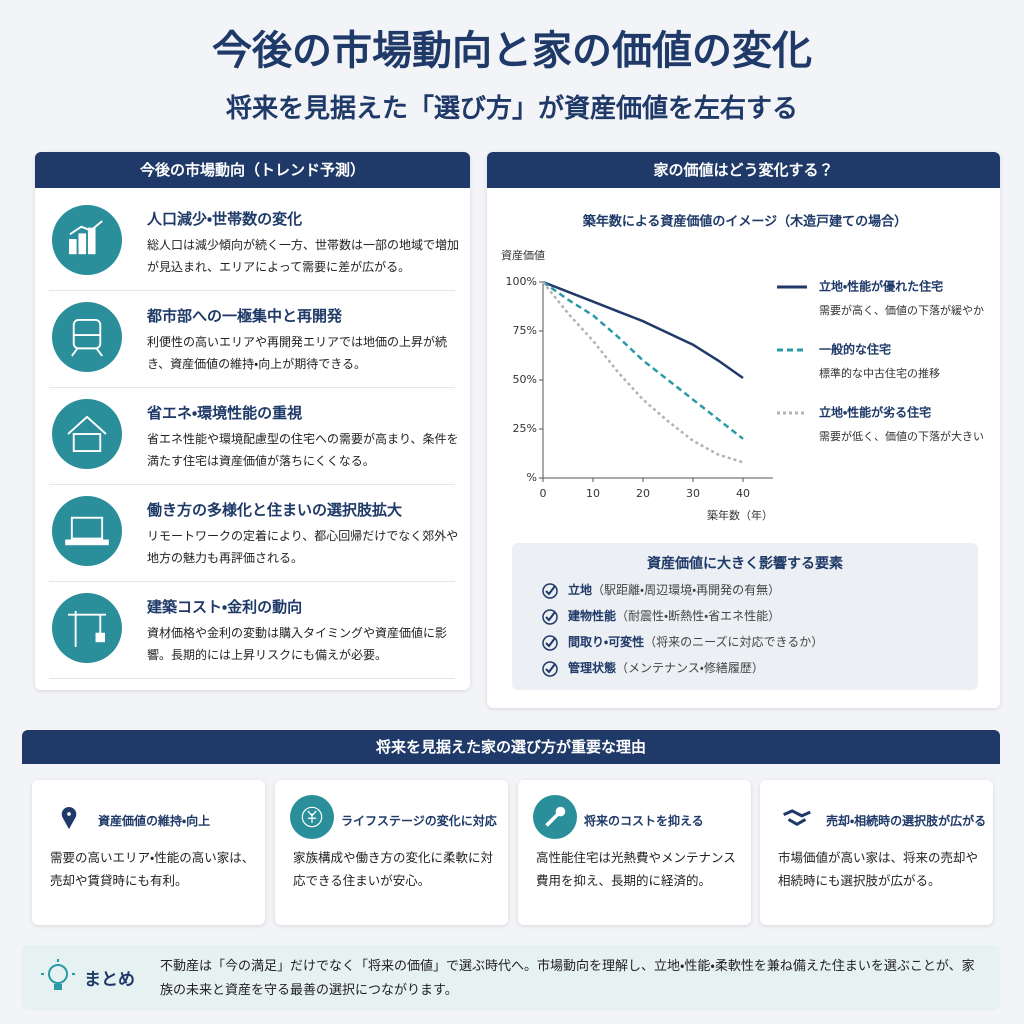  What do you see at coordinates (698, 616) in the screenshot?
I see `factor-detail: （耐震性・断熱性・省エネ性能）` at bounding box center [698, 616].